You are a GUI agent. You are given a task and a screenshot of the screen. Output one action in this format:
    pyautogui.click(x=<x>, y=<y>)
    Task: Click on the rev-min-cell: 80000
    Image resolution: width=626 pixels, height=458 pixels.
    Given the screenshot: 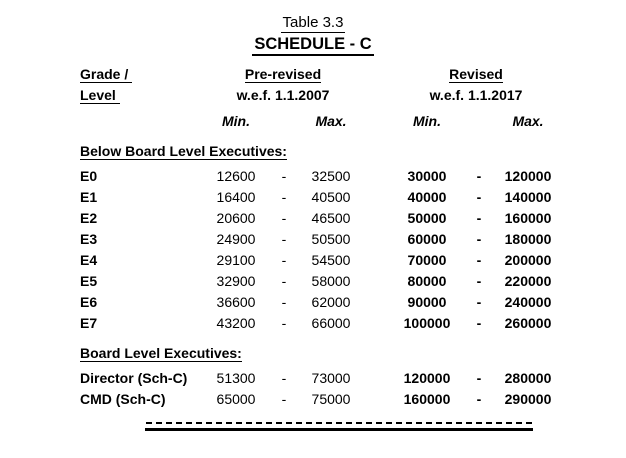 What is the action you would take?
    pyautogui.click(x=427, y=281)
    